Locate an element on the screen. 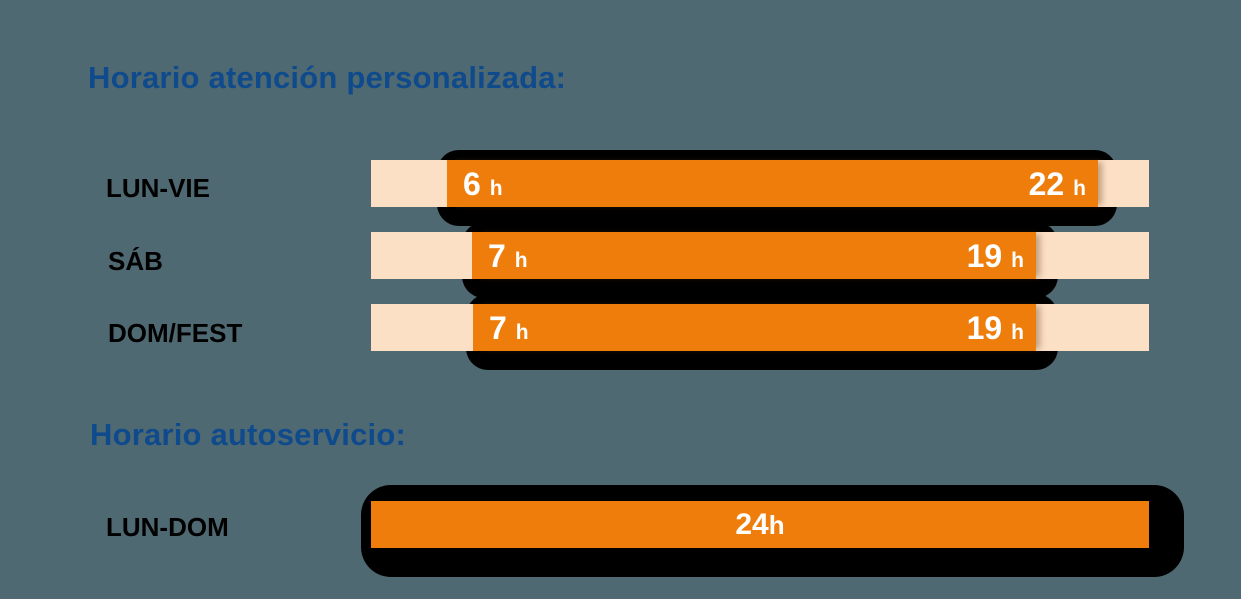 Image resolution: width=1241 pixels, height=599 pixels. hours-label: 24h is located at coordinates (760, 524).